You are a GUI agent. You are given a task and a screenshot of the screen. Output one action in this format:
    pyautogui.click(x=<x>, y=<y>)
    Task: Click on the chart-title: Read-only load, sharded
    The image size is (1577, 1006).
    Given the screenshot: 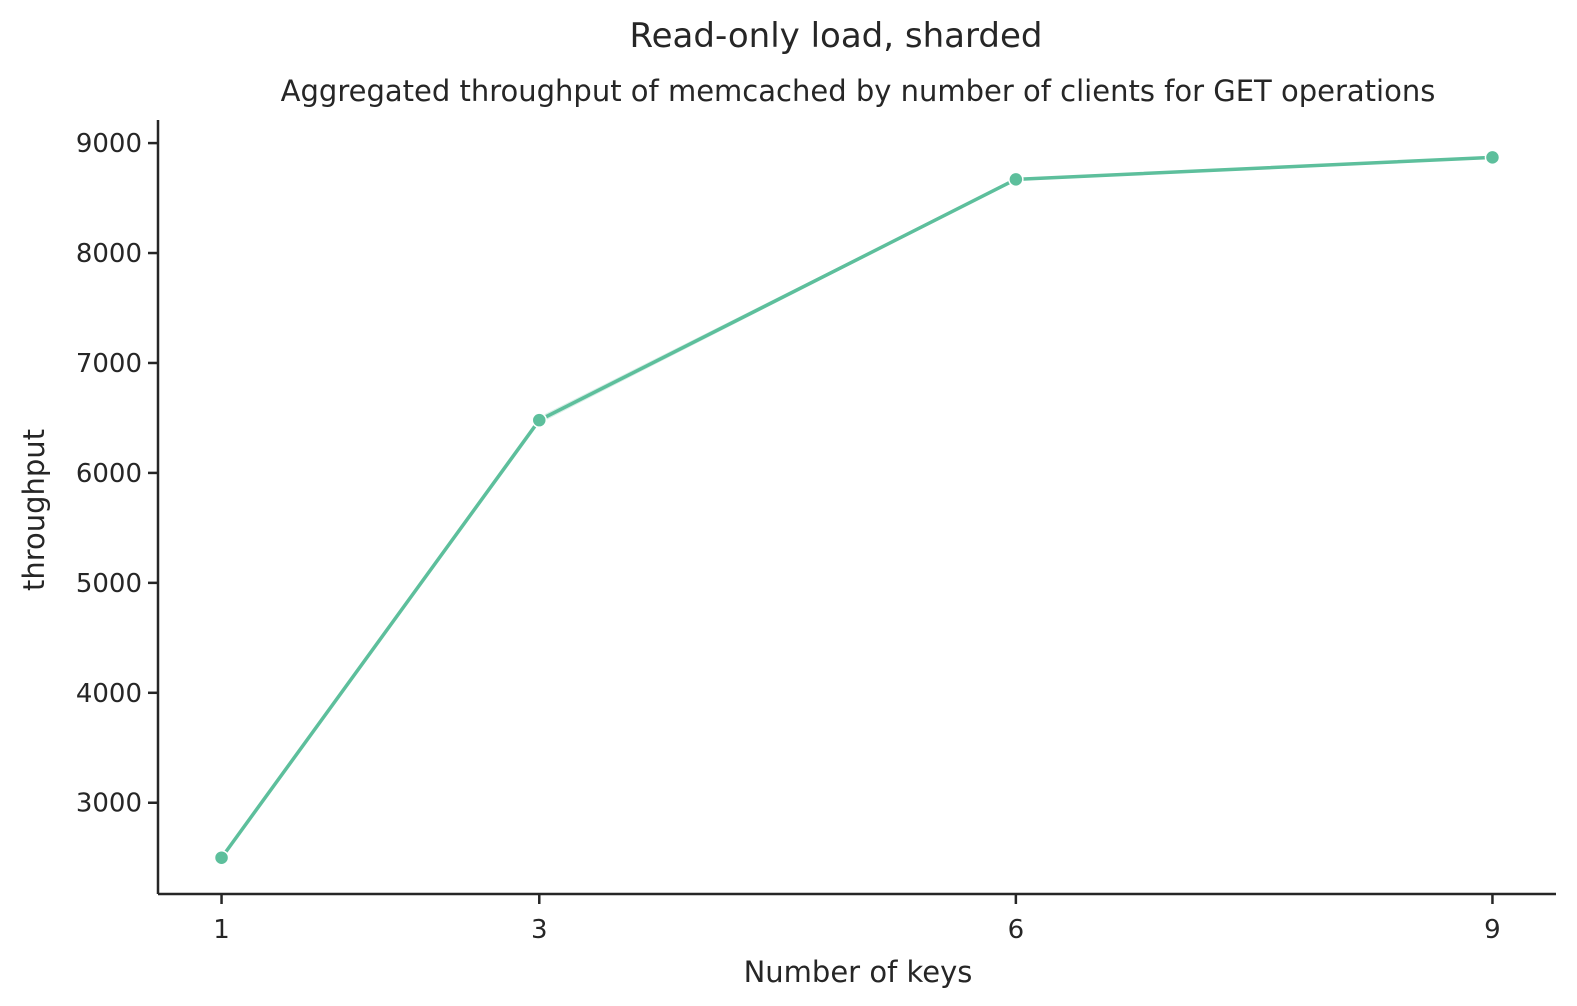 What is the action you would take?
    pyautogui.click(x=836, y=36)
    